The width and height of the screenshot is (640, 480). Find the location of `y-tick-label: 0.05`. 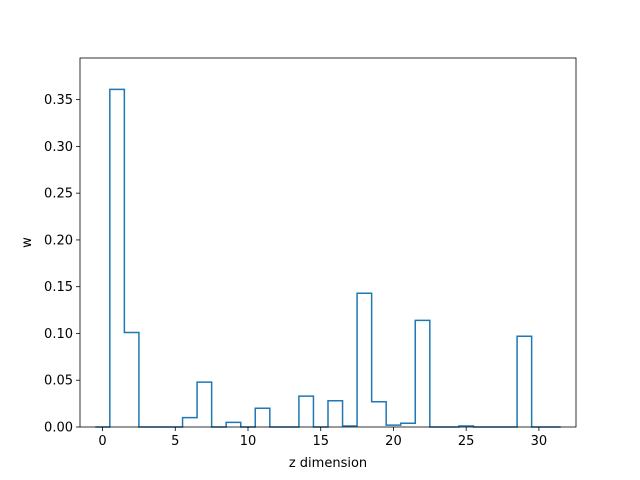

y-tick-label: 0.05 is located at coordinates (58, 381).